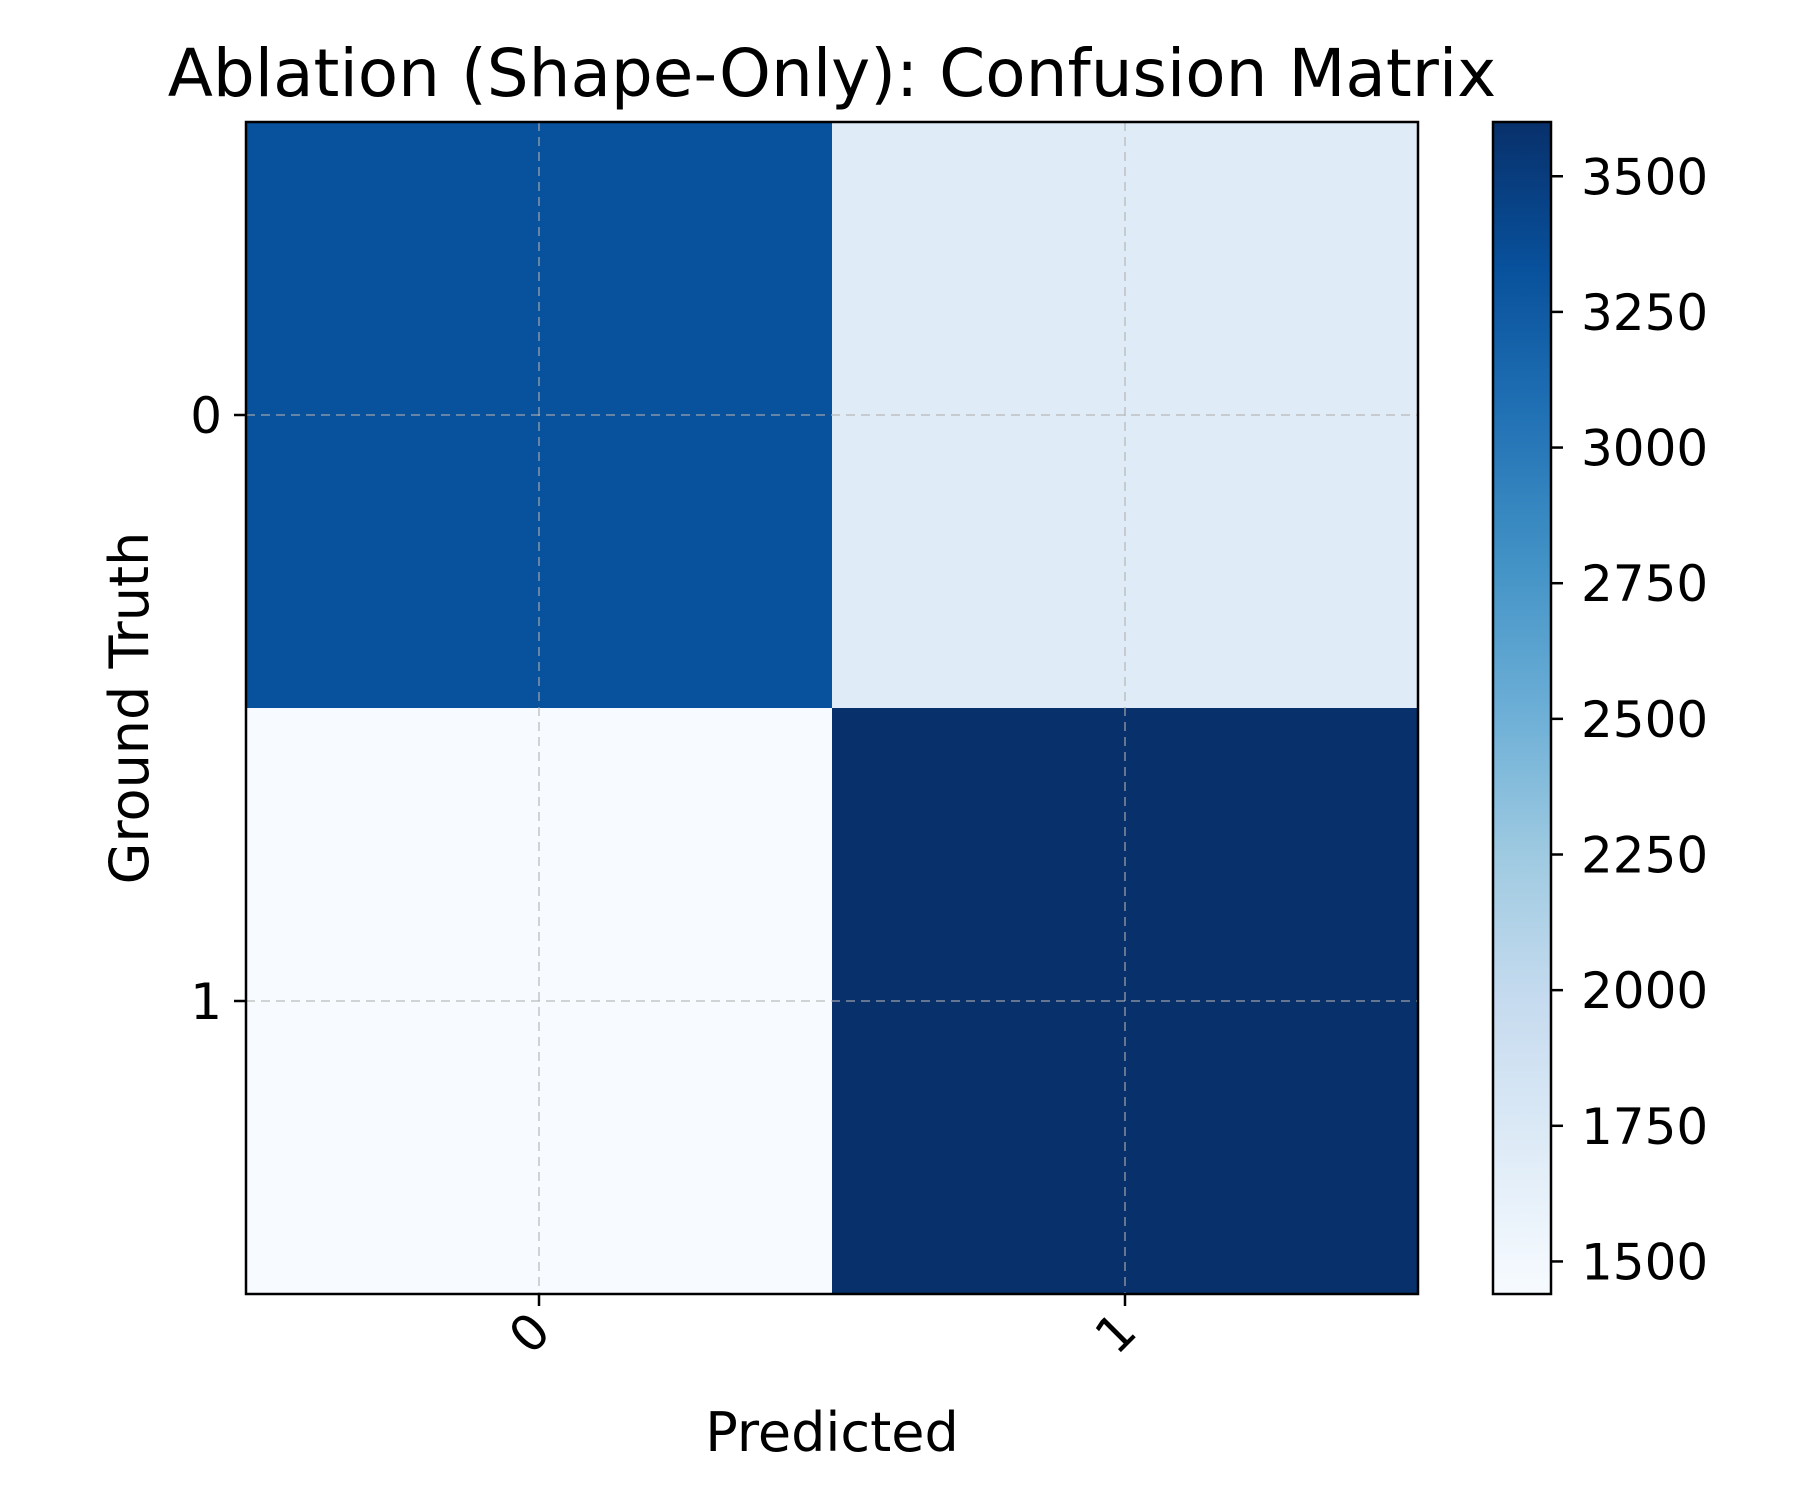 Image resolution: width=1800 pixels, height=1500 pixels. What do you see at coordinates (832, 73) in the screenshot?
I see `chart-title: Ablation (Shape-Only): Confusion Matrix` at bounding box center [832, 73].